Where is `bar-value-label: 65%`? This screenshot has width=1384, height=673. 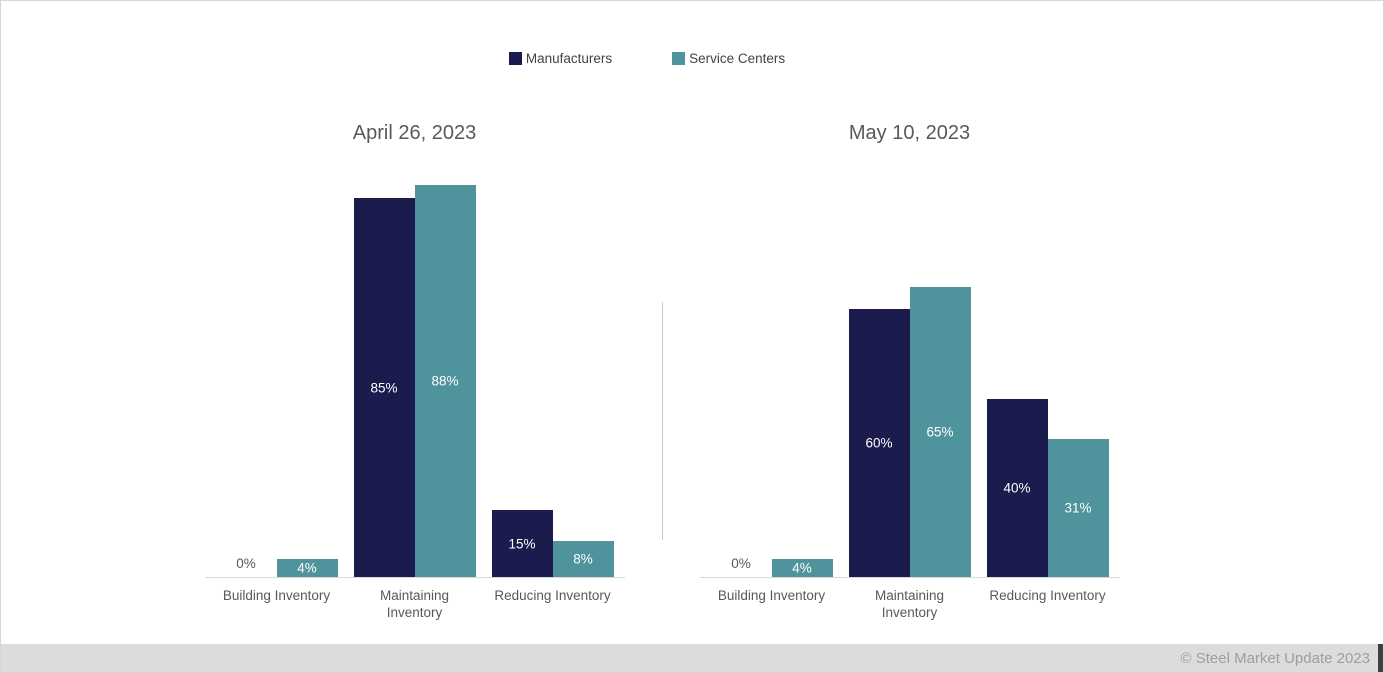
bar-value-label: 65% is located at coordinates (940, 432).